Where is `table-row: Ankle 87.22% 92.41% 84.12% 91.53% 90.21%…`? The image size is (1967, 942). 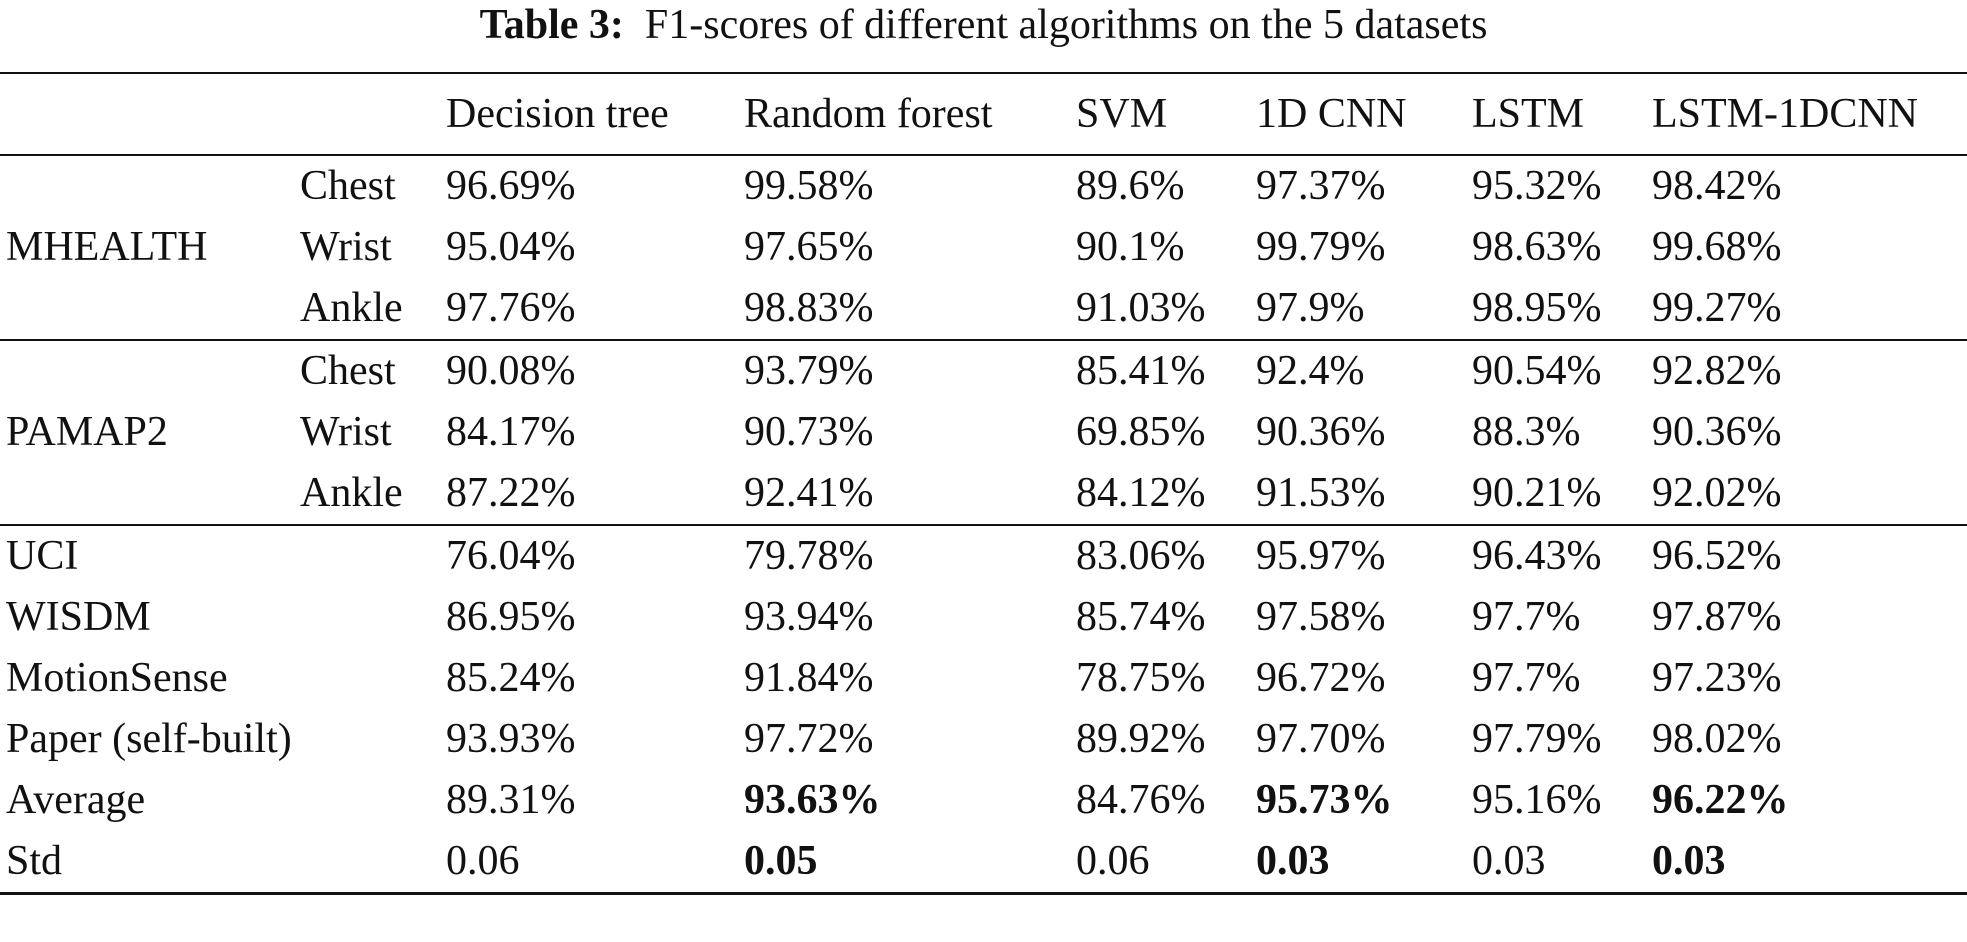
table-row: Ankle 87.22% 92.41% 84.12% 91.53% 90.21%… is located at coordinates (983, 494).